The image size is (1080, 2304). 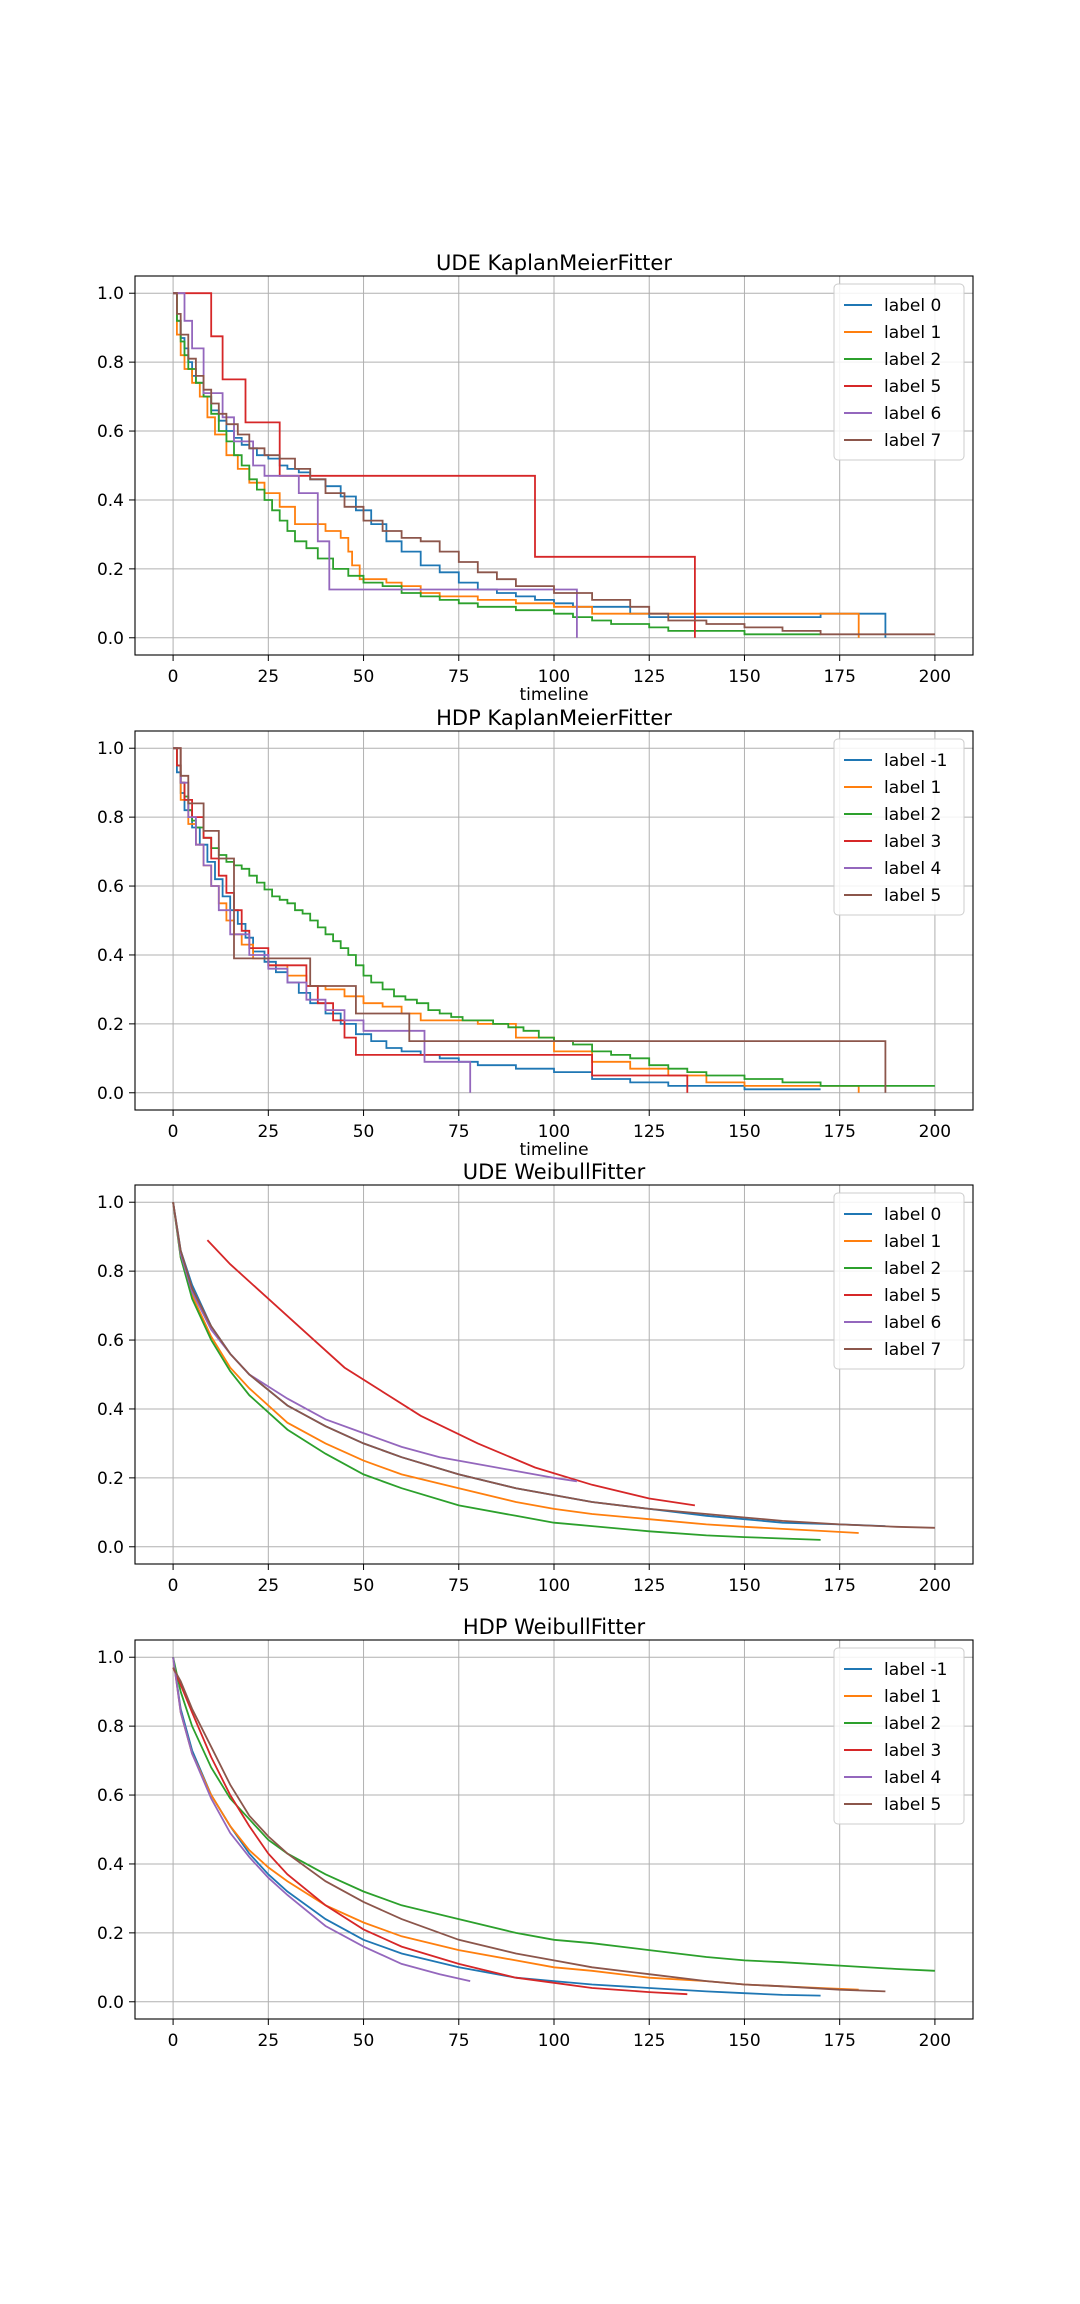 What do you see at coordinates (554, 1627) in the screenshot?
I see `chart-title: HDP WeibullFitter` at bounding box center [554, 1627].